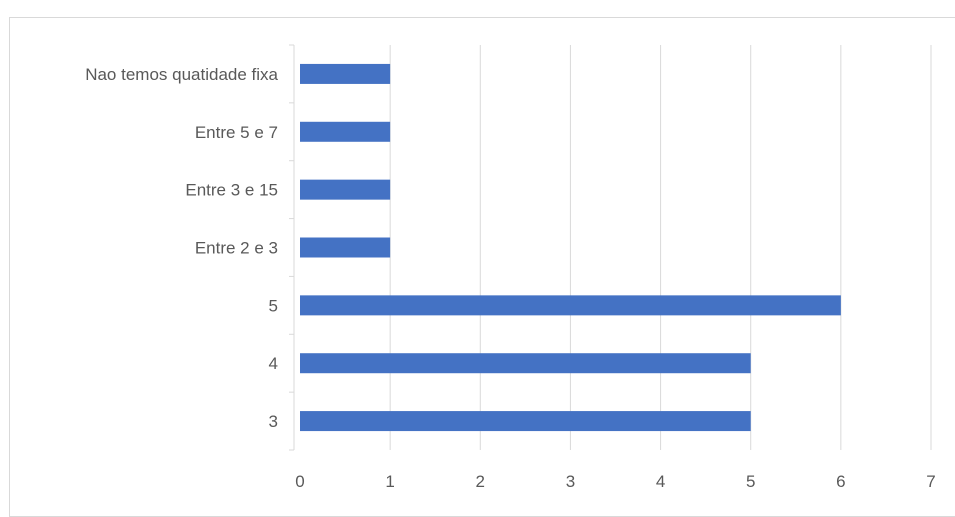  What do you see at coordinates (660, 481) in the screenshot?
I see `x-tick-label: 4` at bounding box center [660, 481].